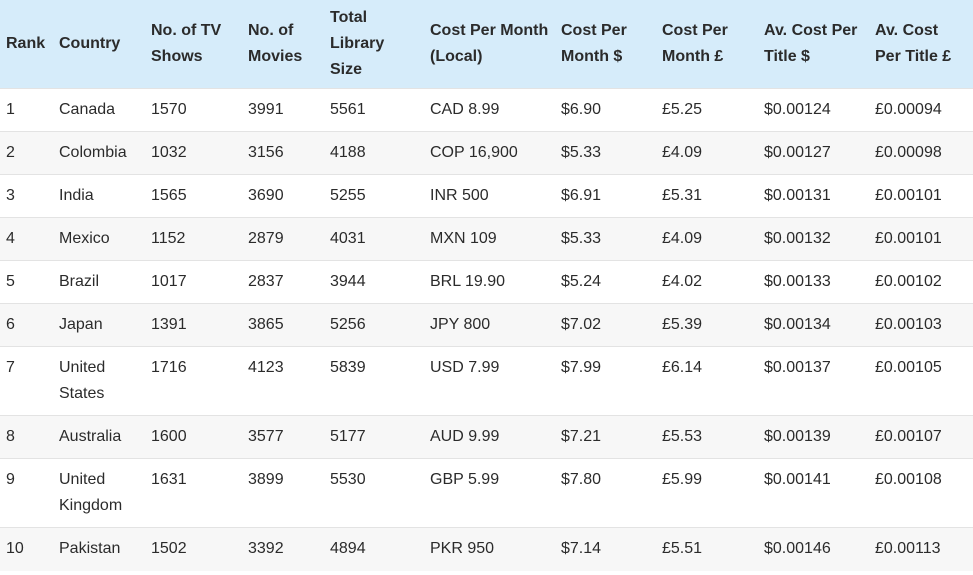  What do you see at coordinates (193, 239) in the screenshot?
I see `cell-tv-shows: 1152` at bounding box center [193, 239].